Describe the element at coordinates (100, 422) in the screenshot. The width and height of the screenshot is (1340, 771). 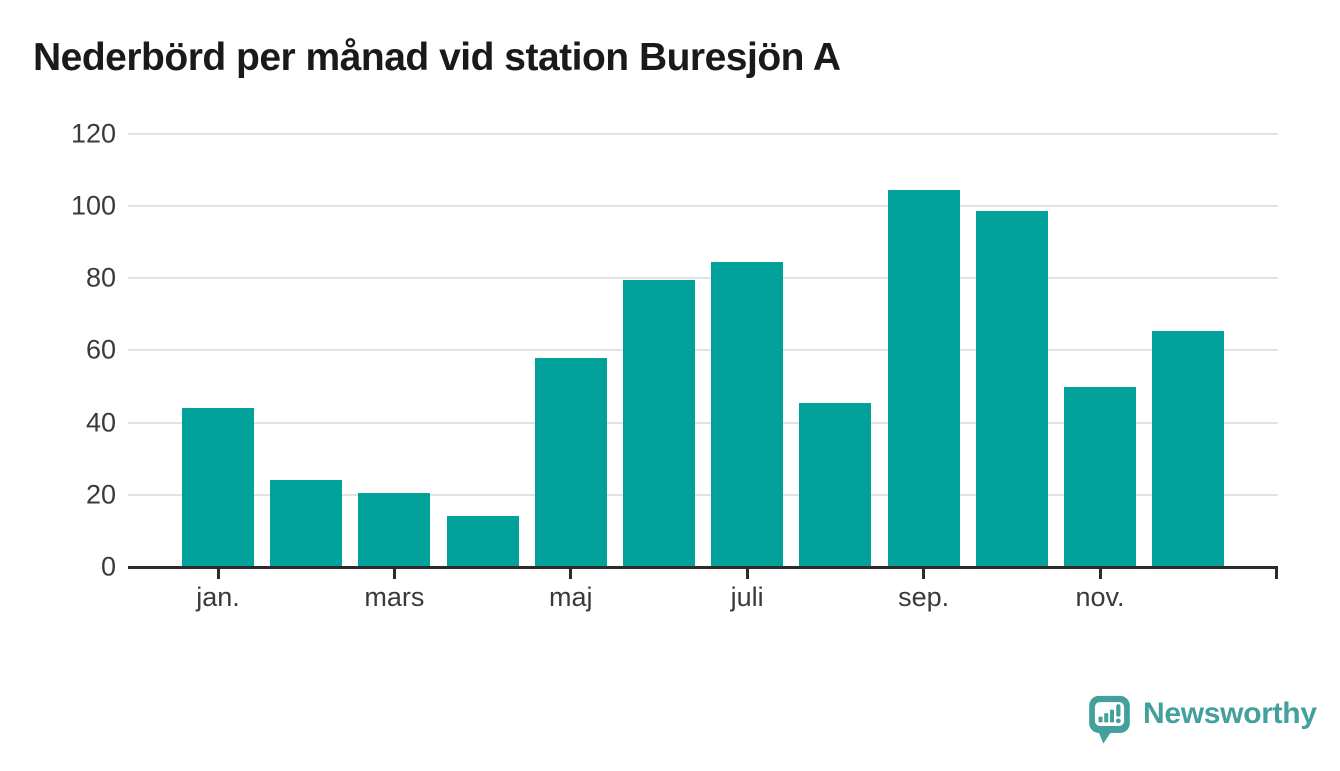
I see `y-tick-label-40: 40` at that location.